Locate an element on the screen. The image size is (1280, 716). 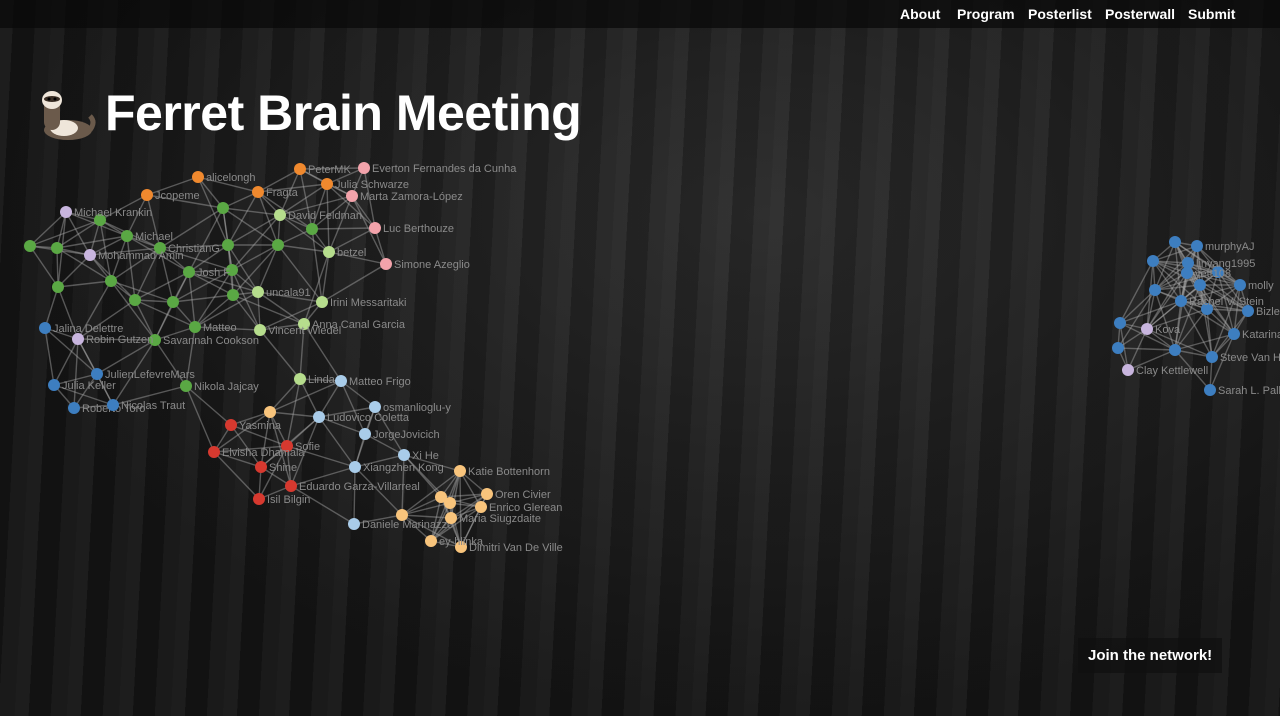
node-label: Yasmina is located at coordinates (260, 426).